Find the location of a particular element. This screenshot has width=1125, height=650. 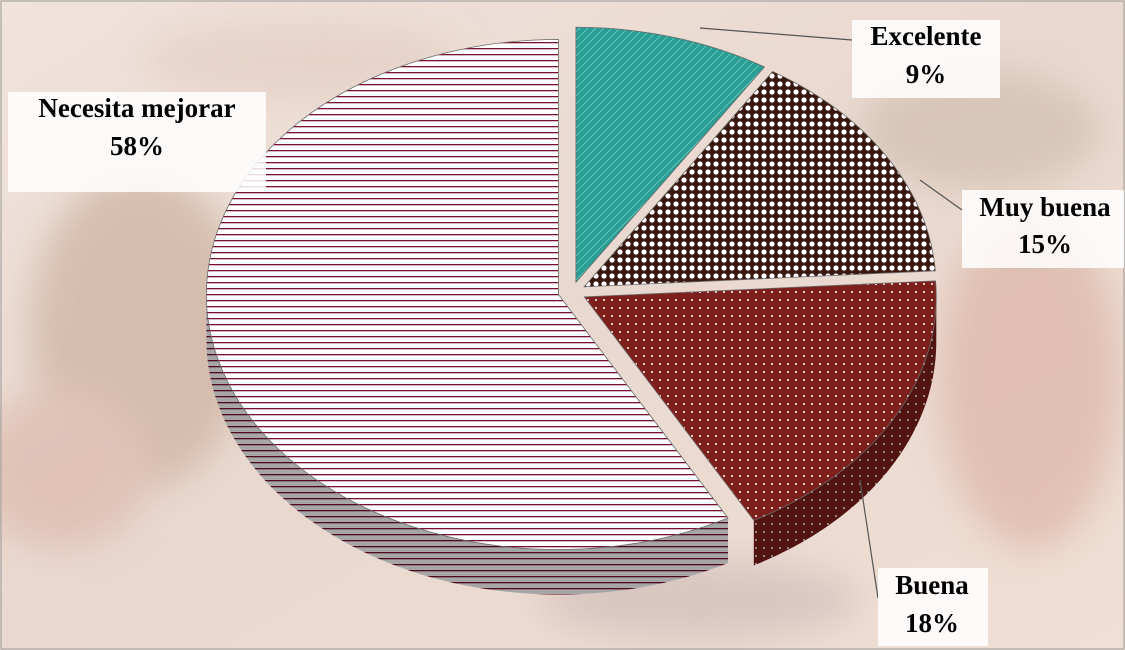

slice-value-label: 9% is located at coordinates (926, 74).